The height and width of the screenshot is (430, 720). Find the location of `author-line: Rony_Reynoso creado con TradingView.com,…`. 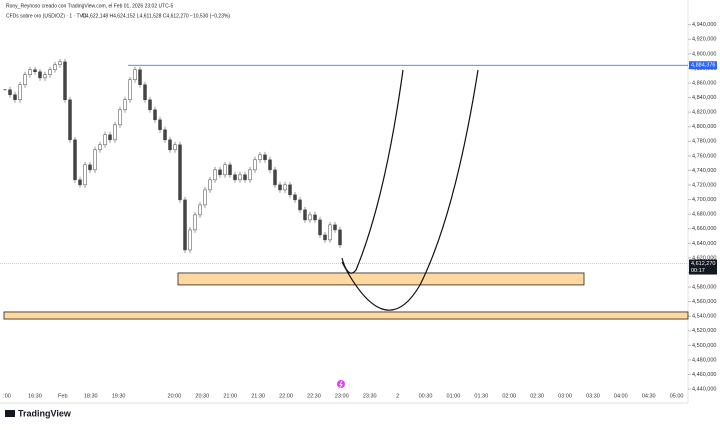

author-line: Rony_Reynoso creado con TradingView.com,… is located at coordinates (89, 6).